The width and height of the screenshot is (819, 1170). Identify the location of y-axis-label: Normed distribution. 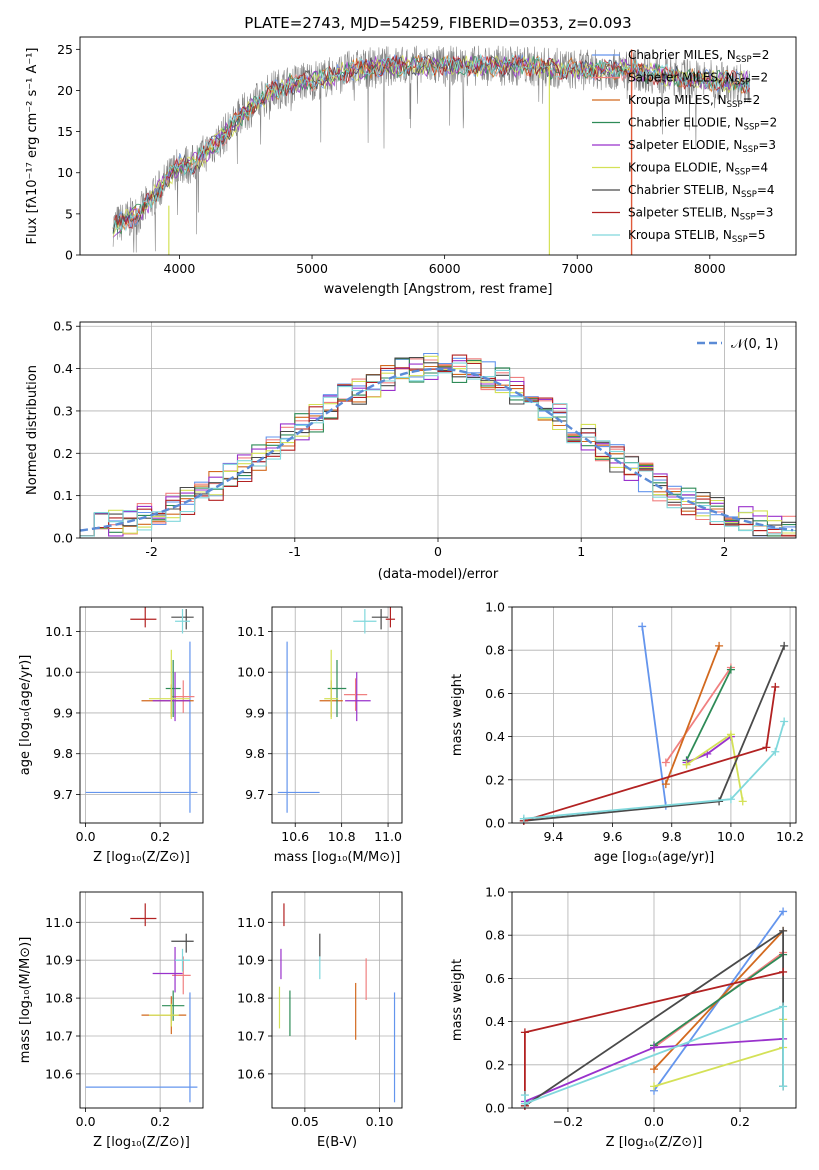
(32, 430).